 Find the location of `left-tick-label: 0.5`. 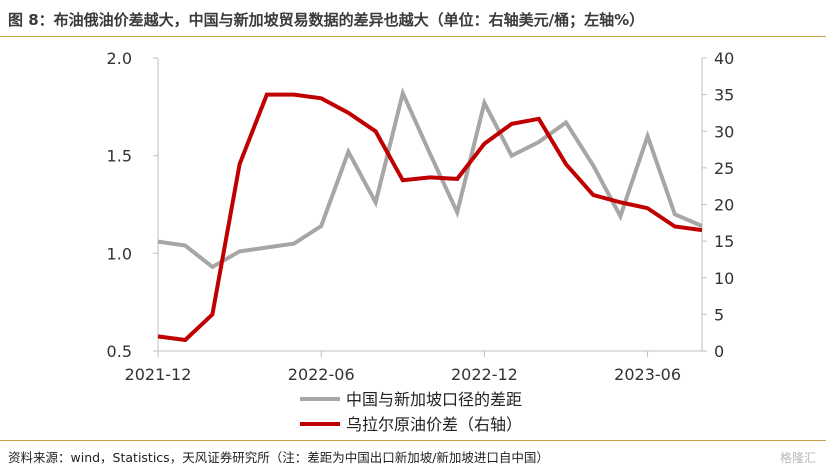

left-tick-label: 0.5 is located at coordinates (119, 351).